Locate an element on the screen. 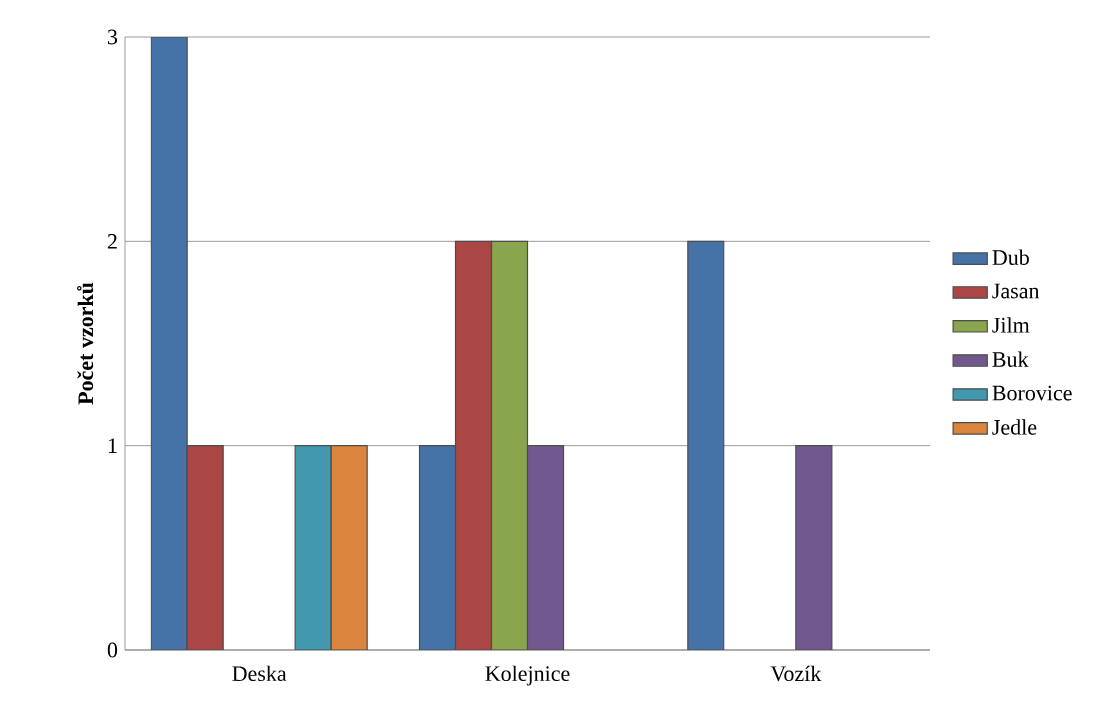 The height and width of the screenshot is (712, 1117). legend-label: Jilm is located at coordinates (1011, 325).